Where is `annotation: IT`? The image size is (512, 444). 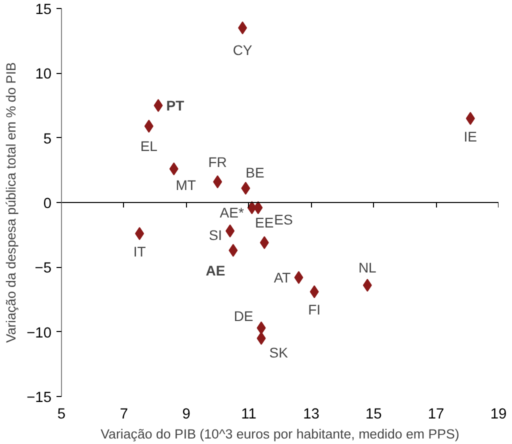 annotation: IT is located at coordinates (139, 252).